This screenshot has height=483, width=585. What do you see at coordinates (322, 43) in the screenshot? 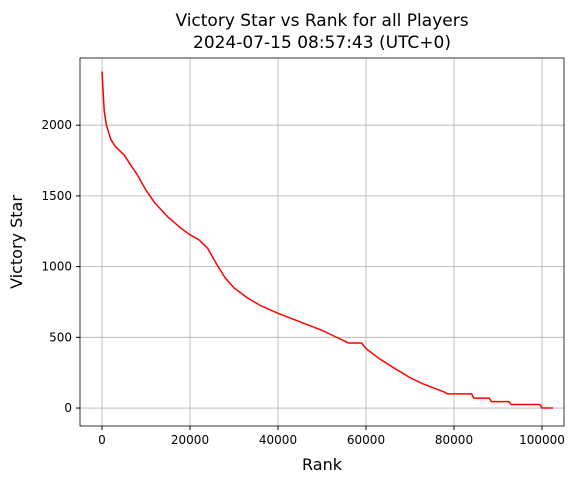
I see `chart-subtitle: 2024-07-15 08:57:43 (UTC+0)` at bounding box center [322, 43].